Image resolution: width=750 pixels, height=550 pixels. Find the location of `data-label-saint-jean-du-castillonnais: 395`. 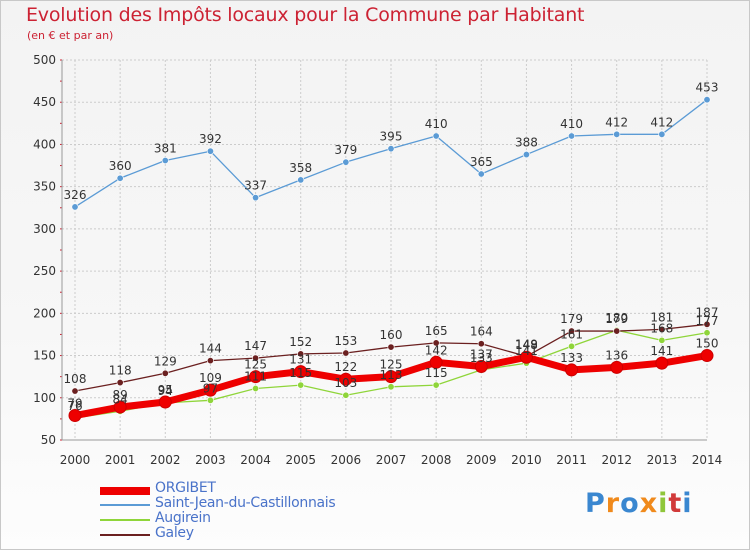

data-label-saint-jean-du-castillonnais: 395 is located at coordinates (391, 137).